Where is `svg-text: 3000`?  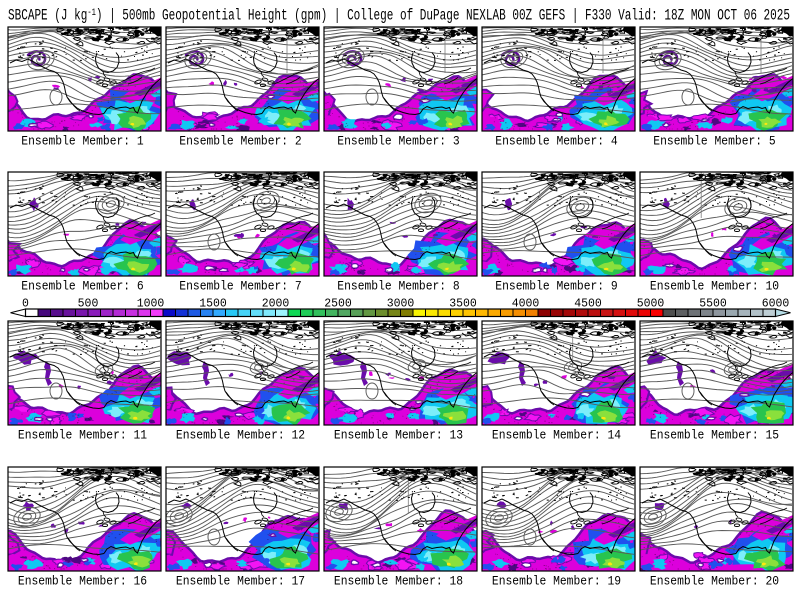
svg-text: 3000 is located at coordinates (401, 304).